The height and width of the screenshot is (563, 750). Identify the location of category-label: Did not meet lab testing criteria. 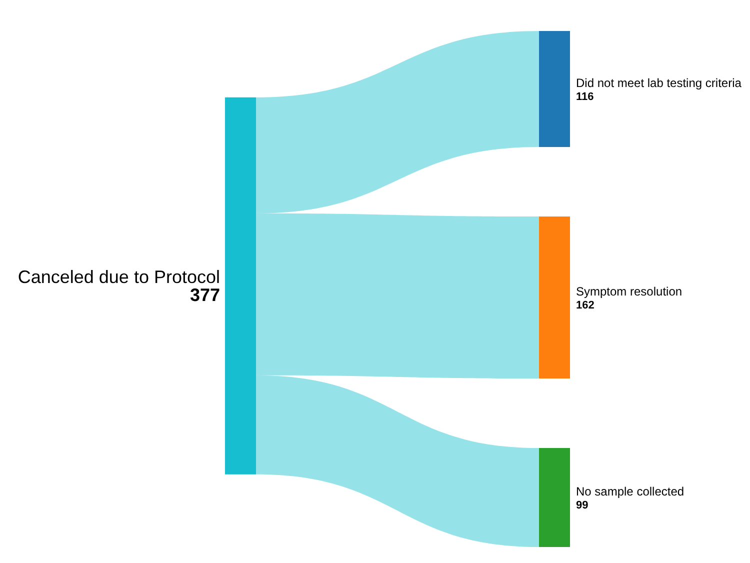
(659, 83).